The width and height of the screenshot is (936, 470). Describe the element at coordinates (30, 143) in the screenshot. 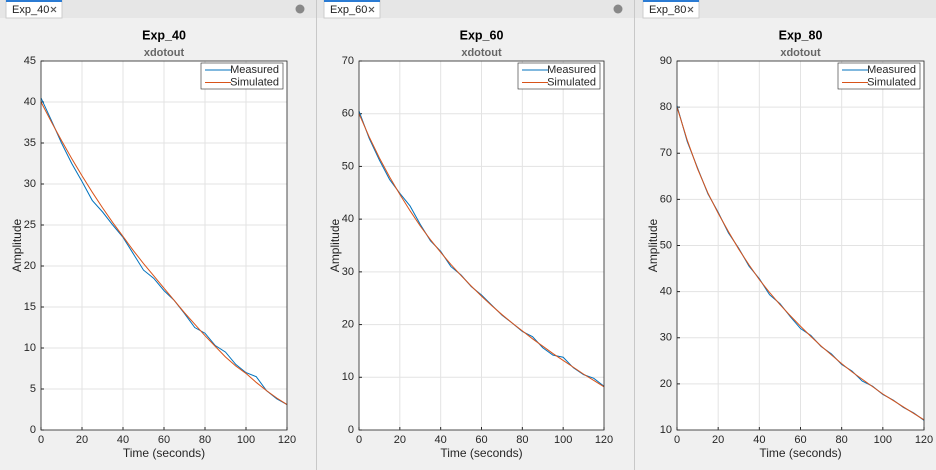

I see `y-tick-label: 35` at that location.